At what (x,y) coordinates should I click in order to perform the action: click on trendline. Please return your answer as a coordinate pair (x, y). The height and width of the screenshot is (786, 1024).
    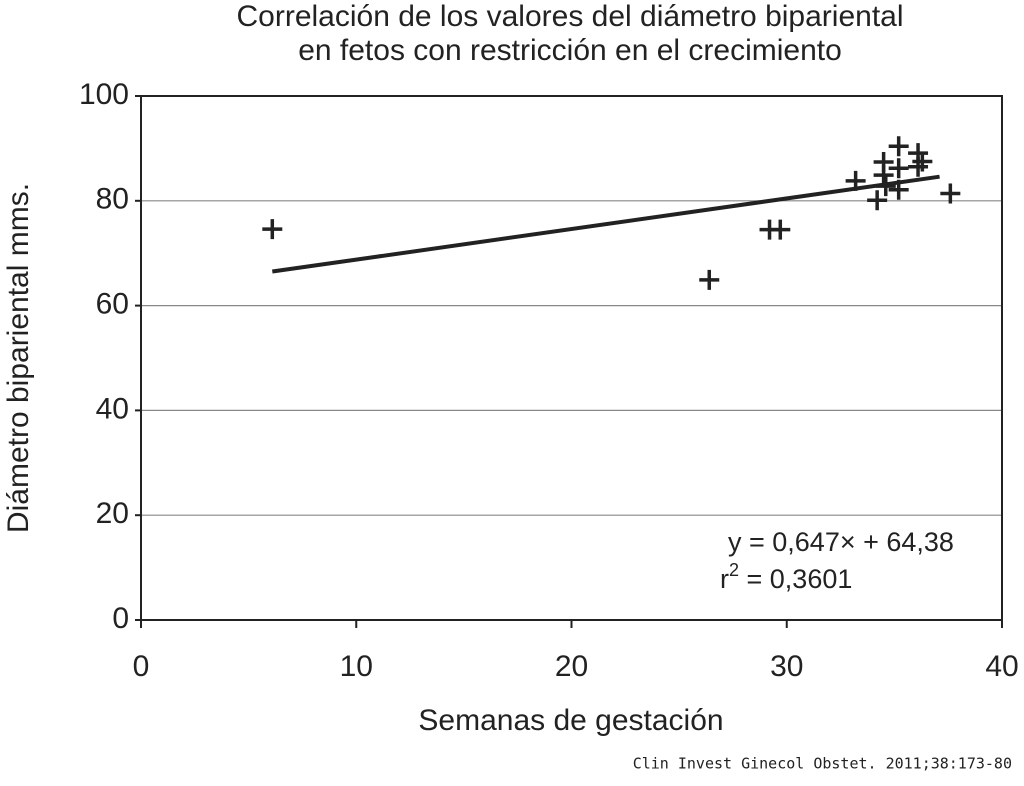
    Looking at the image, I should click on (606, 224).